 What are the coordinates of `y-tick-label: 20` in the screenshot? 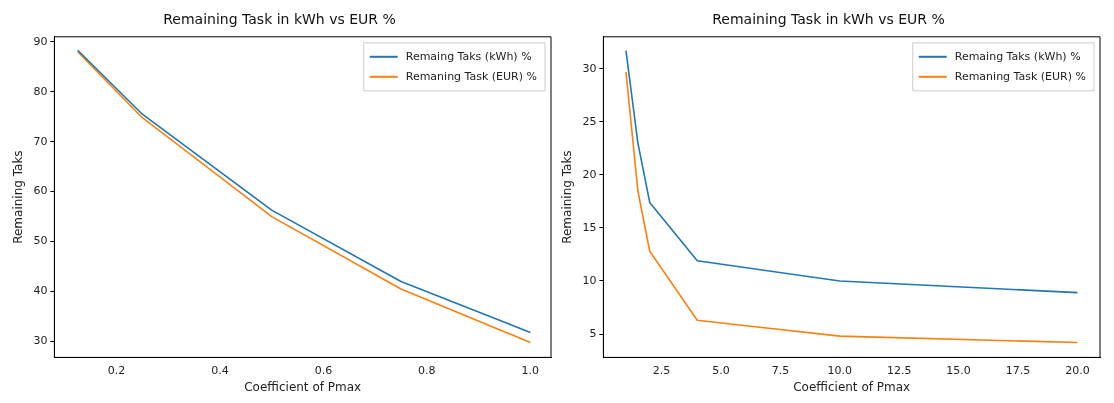 It's located at (589, 174).